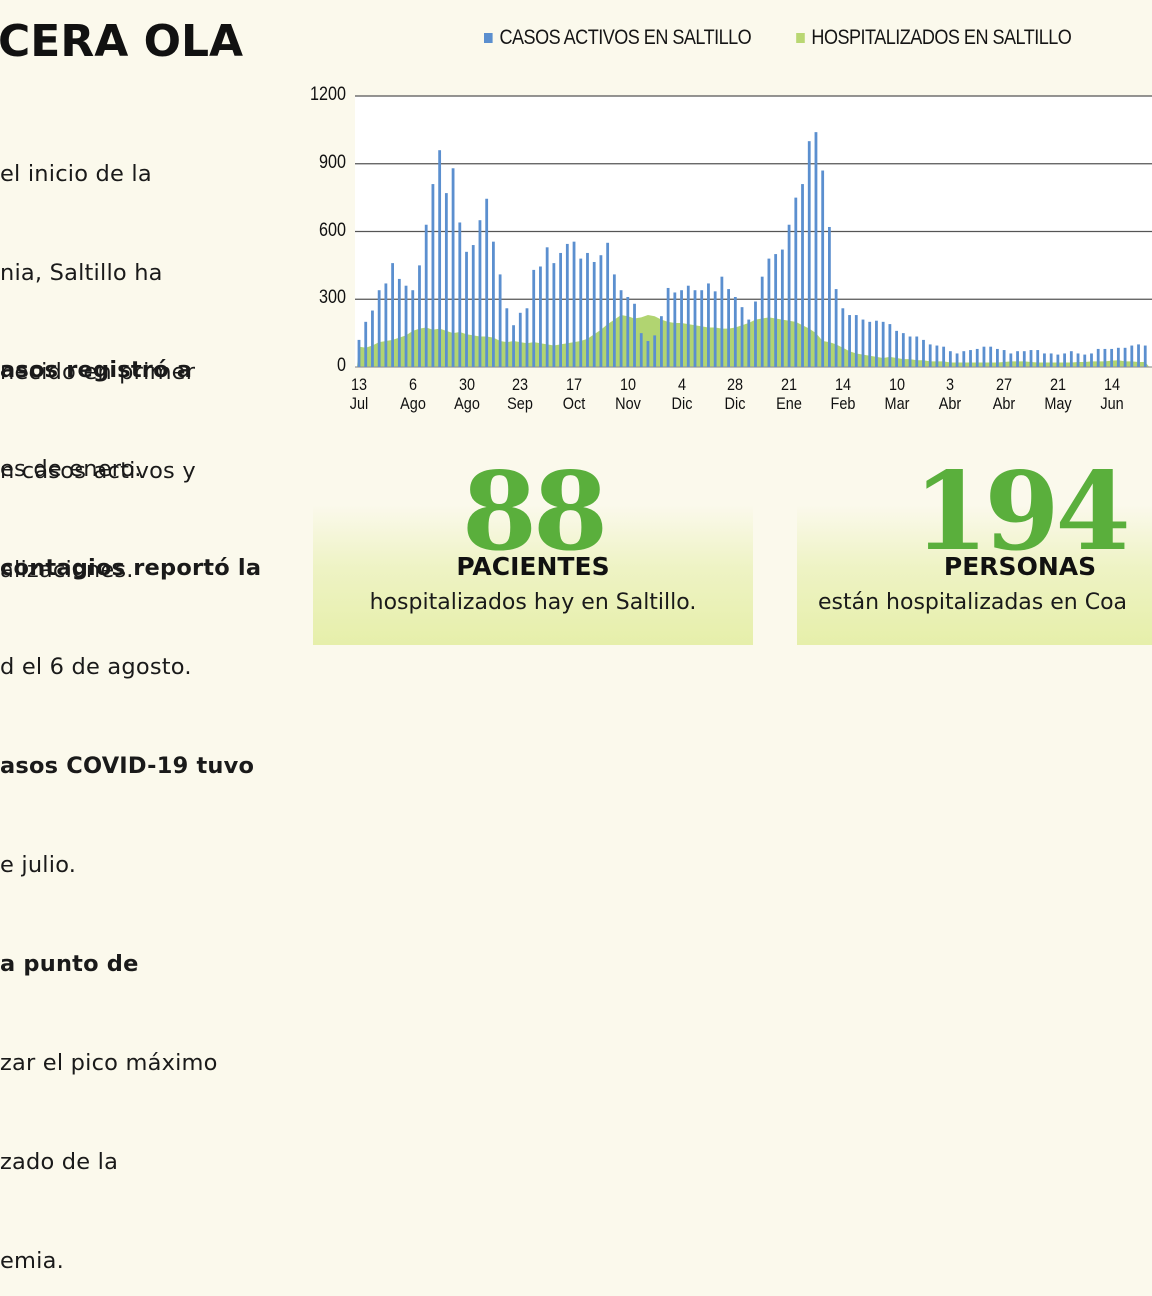  I want to click on y-axis-label: 300, so click(332, 298).